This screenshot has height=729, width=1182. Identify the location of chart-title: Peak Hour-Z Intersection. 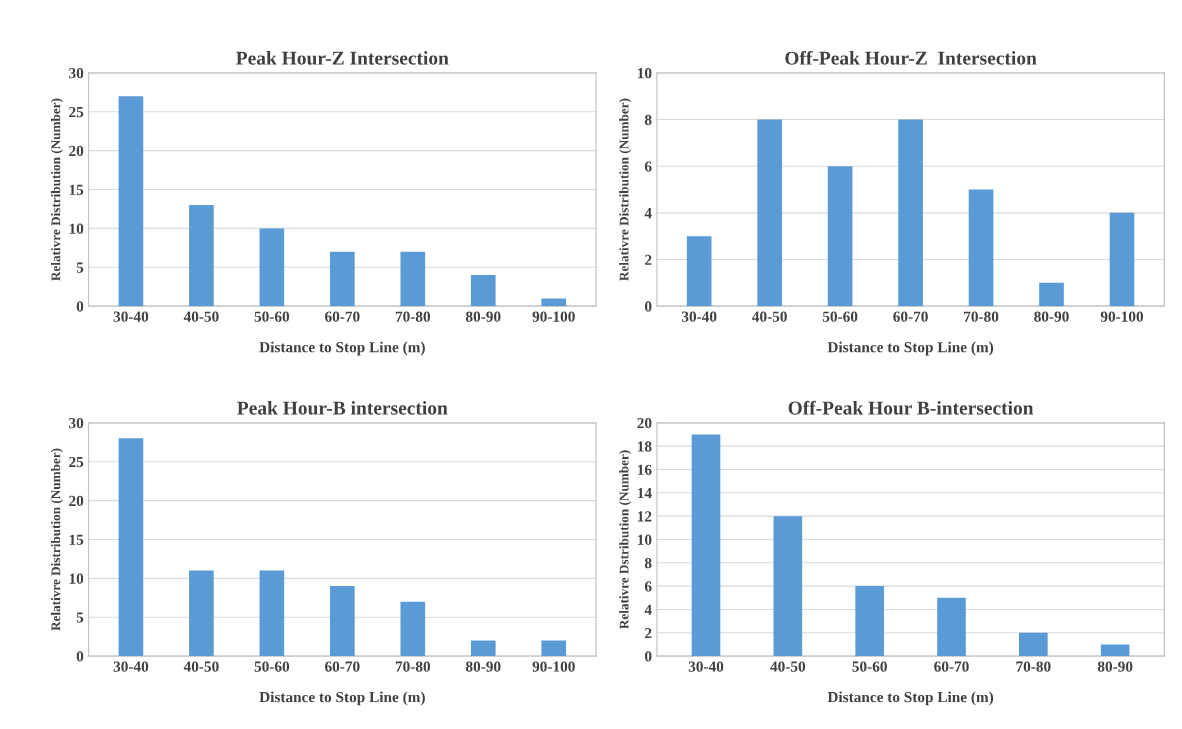
(342, 58).